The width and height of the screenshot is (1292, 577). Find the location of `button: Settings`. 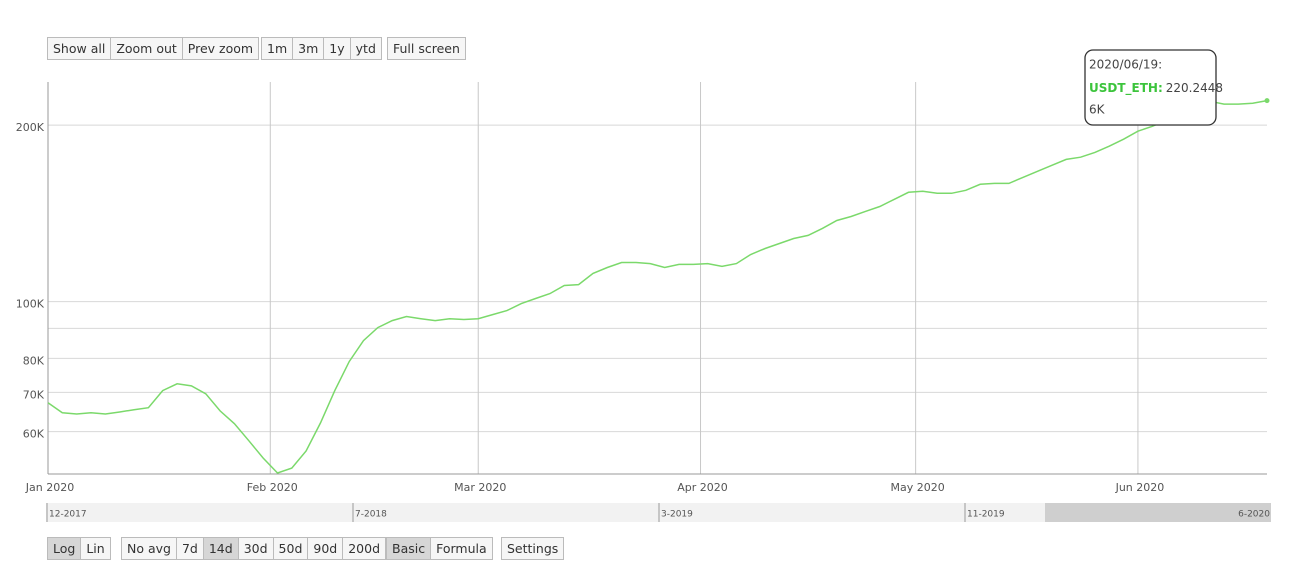

button: Settings is located at coordinates (533, 548).